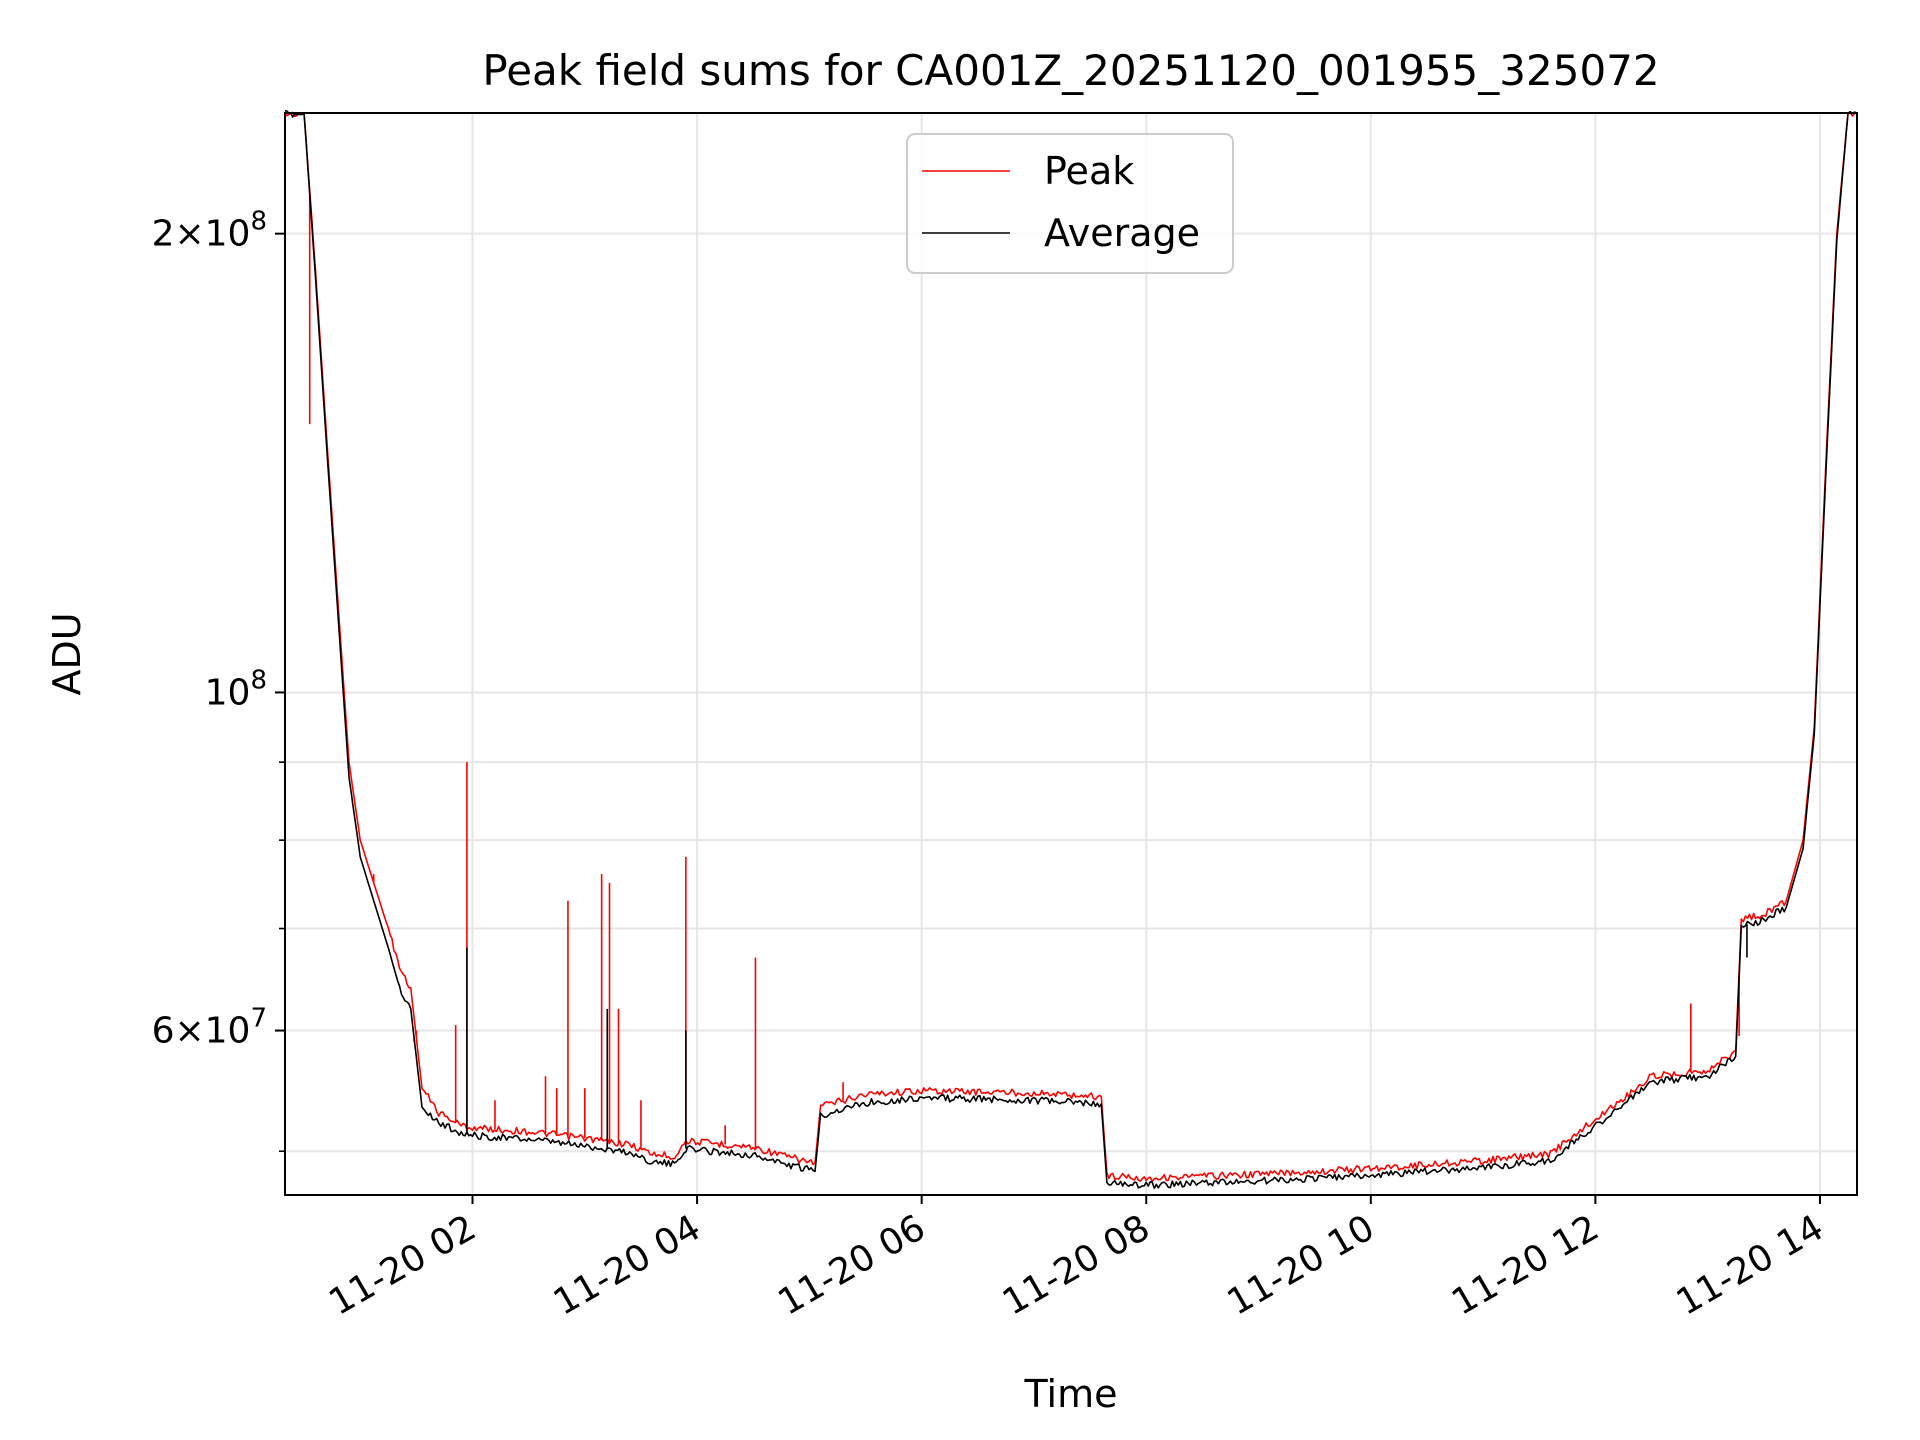 This screenshot has width=1920, height=1440. I want to click on y-tick-label: 2×108, so click(209, 231).